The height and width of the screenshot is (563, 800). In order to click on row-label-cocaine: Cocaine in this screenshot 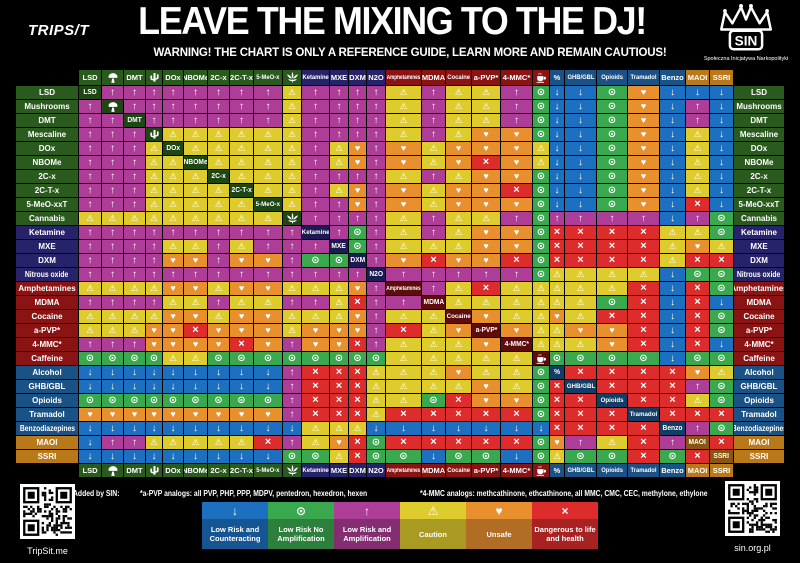, I will do `click(47, 316)`.